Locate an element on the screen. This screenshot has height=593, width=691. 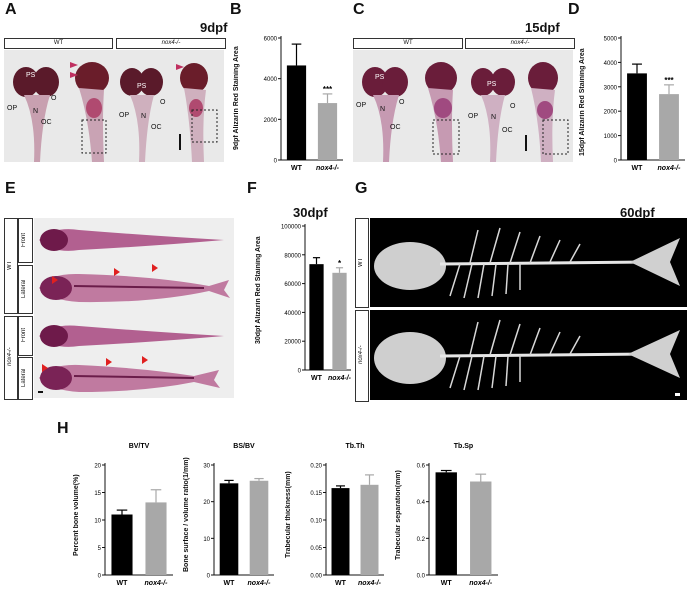
label-oc-a-mut: OC is located at coordinates (156, 127).